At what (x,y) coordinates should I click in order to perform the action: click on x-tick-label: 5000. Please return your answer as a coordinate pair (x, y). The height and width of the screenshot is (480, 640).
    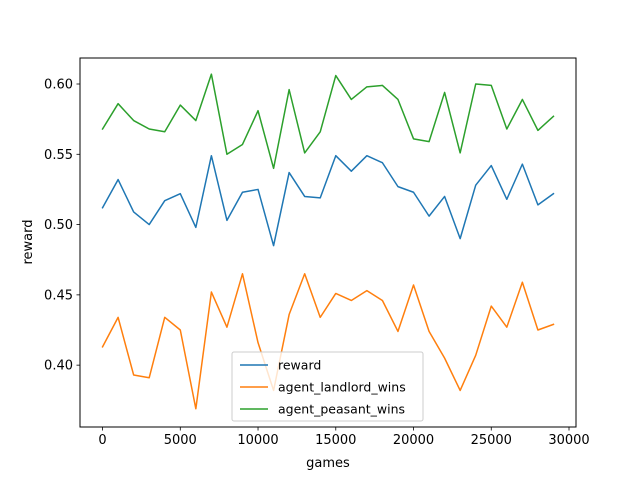
    Looking at the image, I should click on (180, 440).